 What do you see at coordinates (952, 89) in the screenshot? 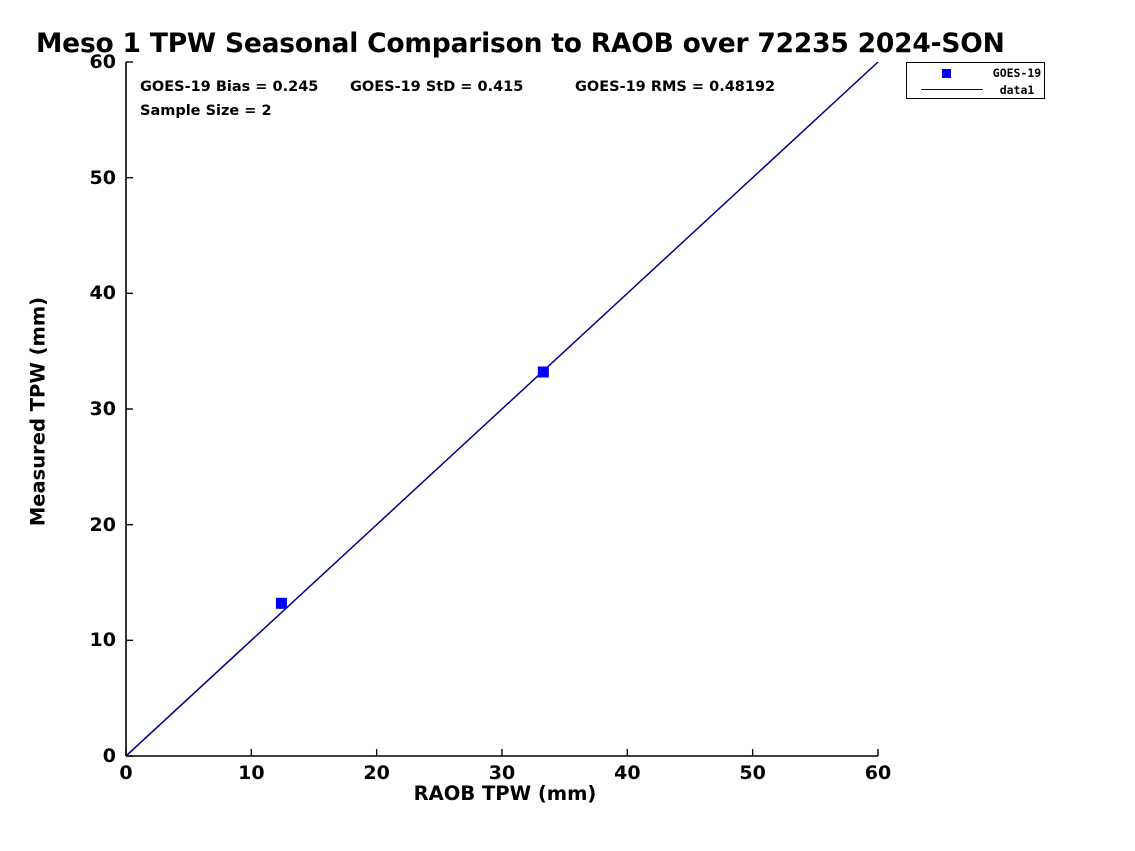
I see `line-segment-icon` at bounding box center [952, 89].